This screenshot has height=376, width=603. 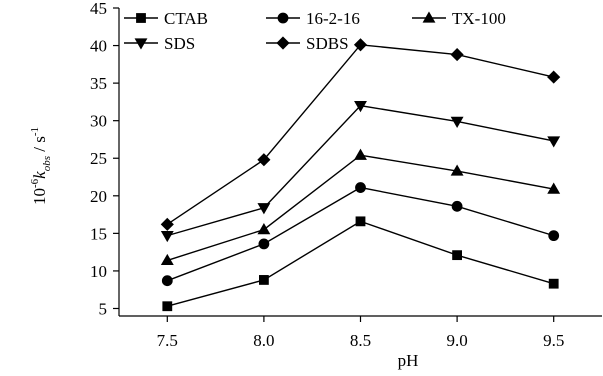 What do you see at coordinates (479, 18) in the screenshot?
I see `legend-label: TX-100` at bounding box center [479, 18].